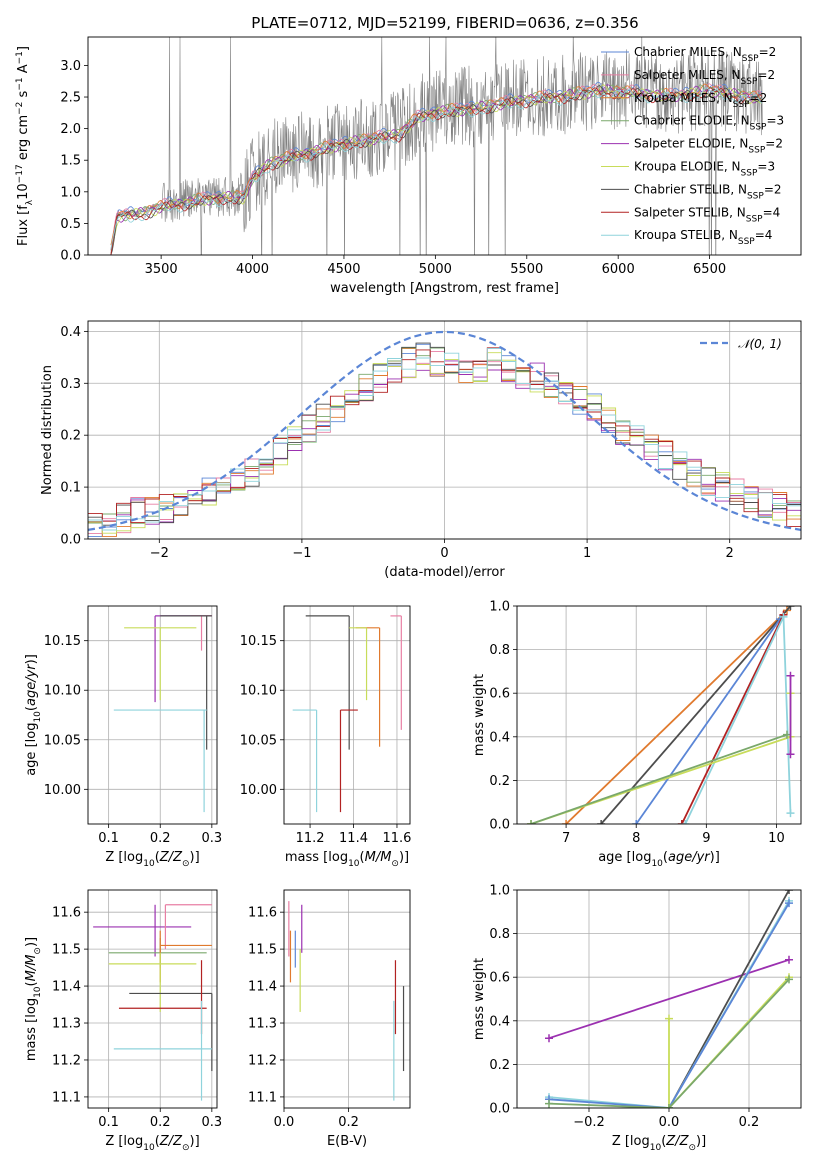  Describe the element at coordinates (636, 838) in the screenshot. I see `x-tick-label: 8` at that location.